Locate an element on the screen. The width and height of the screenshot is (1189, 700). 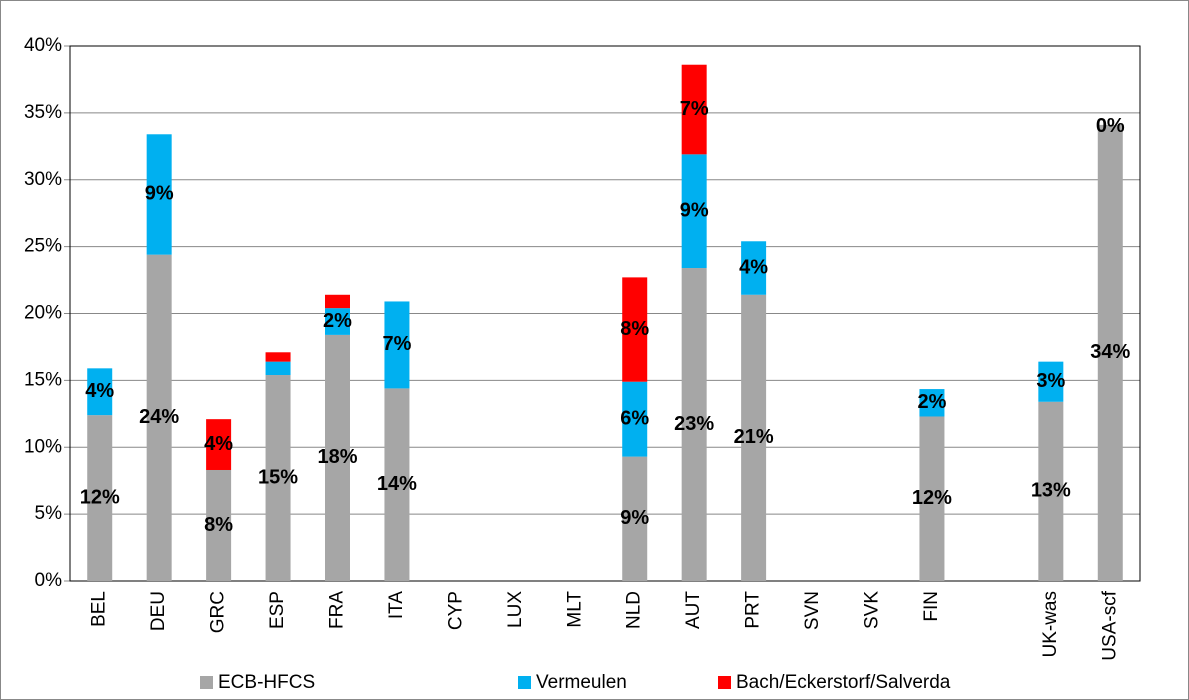
x-tick-label: AUT is located at coordinates (693, 610).